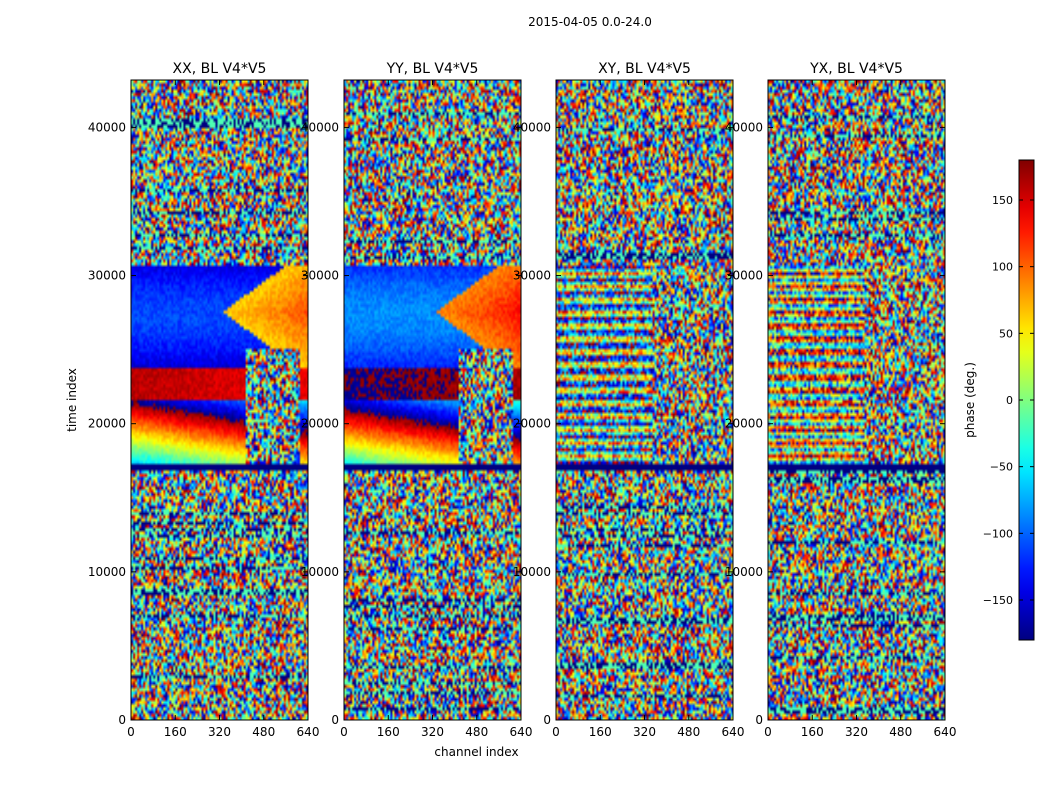  What do you see at coordinates (999, 400) in the screenshot?
I see `colorbar: 150 100 50 0 −50 −100 −150 phase (deg.)` at bounding box center [999, 400].